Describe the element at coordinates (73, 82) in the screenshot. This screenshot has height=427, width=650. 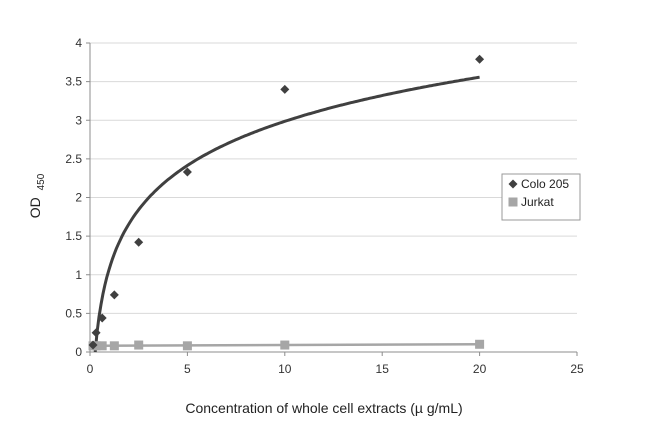
I see `y-tick-label: 3.5` at that location.